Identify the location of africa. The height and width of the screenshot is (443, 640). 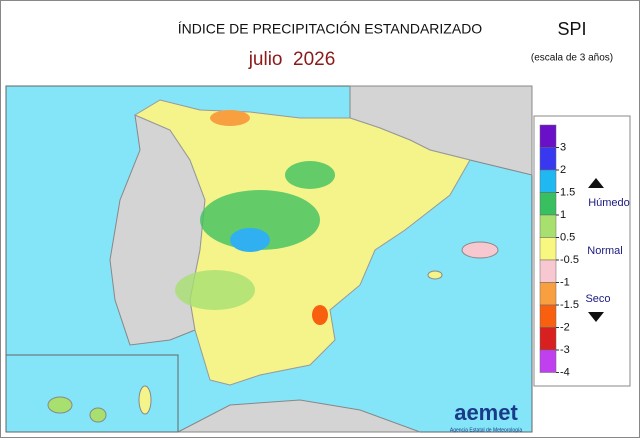
(299, 416).